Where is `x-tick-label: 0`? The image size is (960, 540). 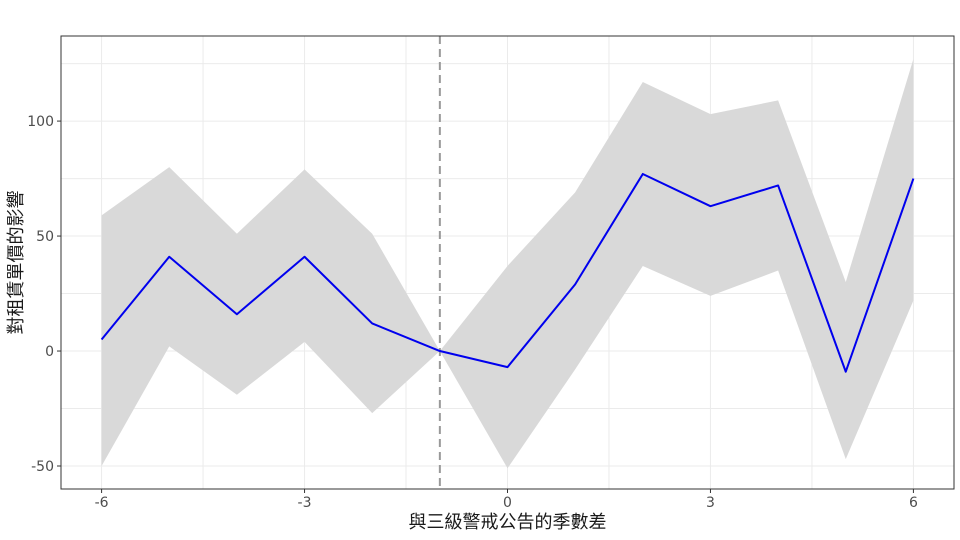 x-tick-label: 0 is located at coordinates (507, 503).